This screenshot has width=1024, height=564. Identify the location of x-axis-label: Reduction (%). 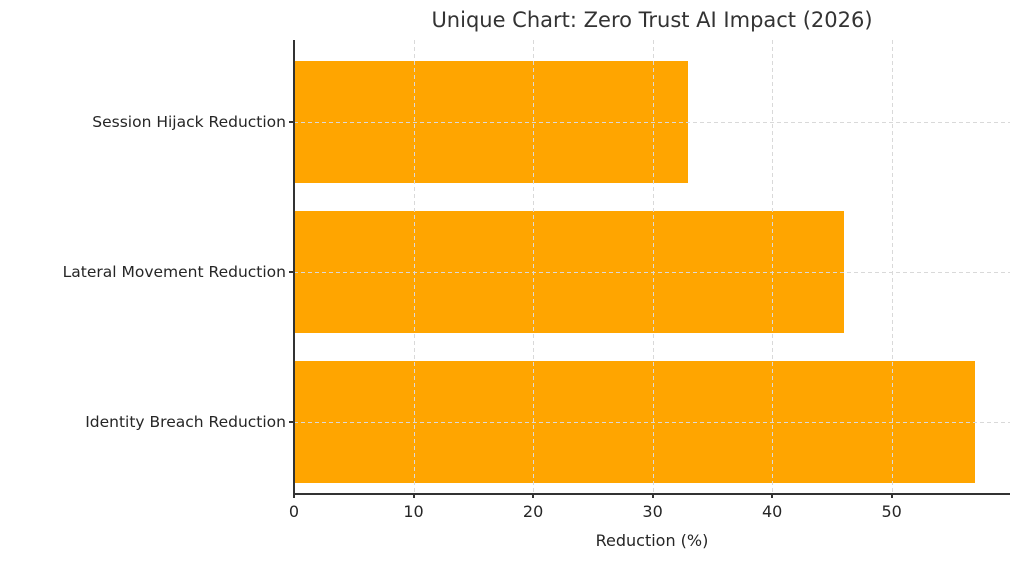
(652, 540).